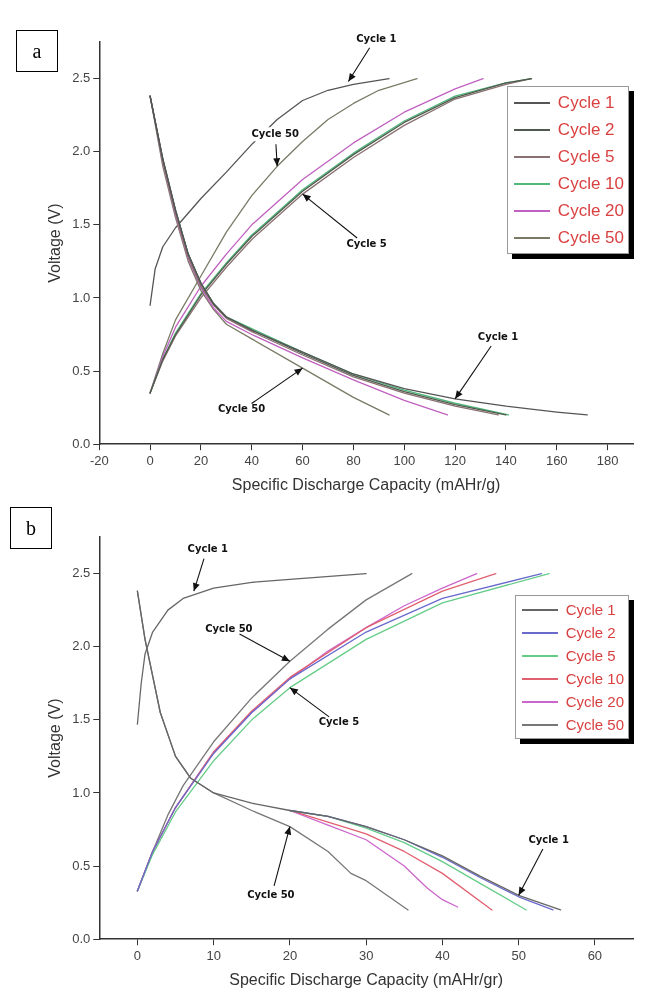 The height and width of the screenshot is (1007, 661). I want to click on x-axis-title: Specific Discharge Capacity (mAHr/gr), so click(366, 979).